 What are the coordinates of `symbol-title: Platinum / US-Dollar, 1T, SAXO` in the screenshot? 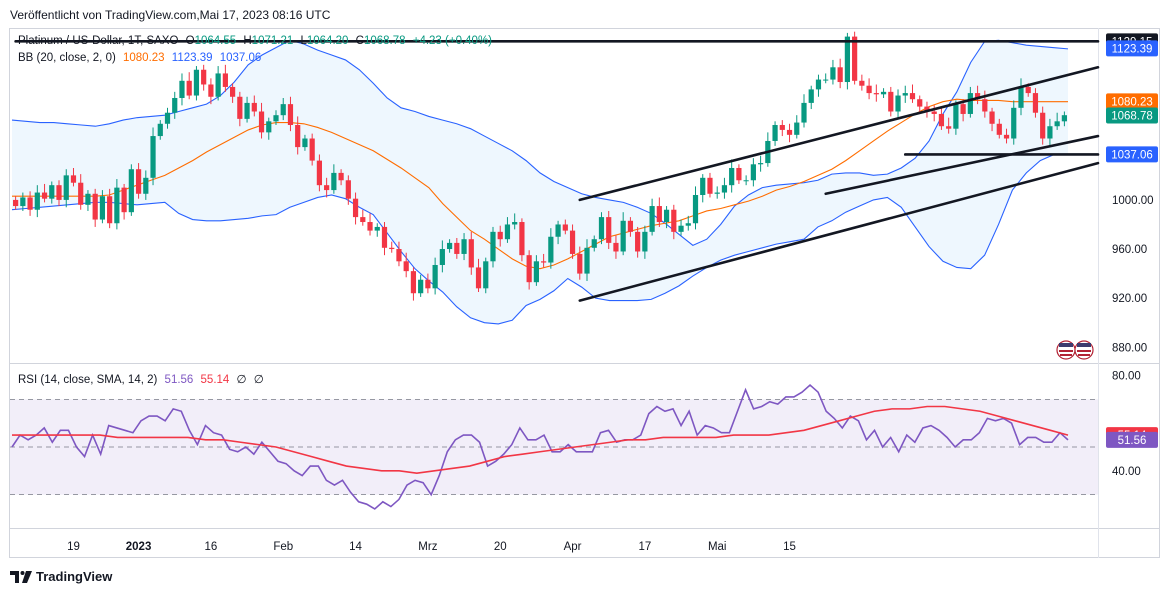 It's located at (98, 41).